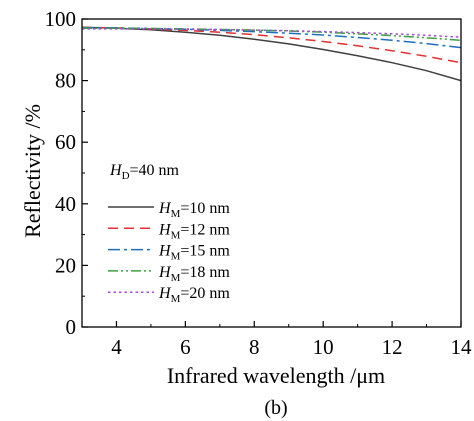 This screenshot has width=474, height=421. What do you see at coordinates (126, 176) in the screenshot?
I see `annotation-subscript: D` at bounding box center [126, 176].